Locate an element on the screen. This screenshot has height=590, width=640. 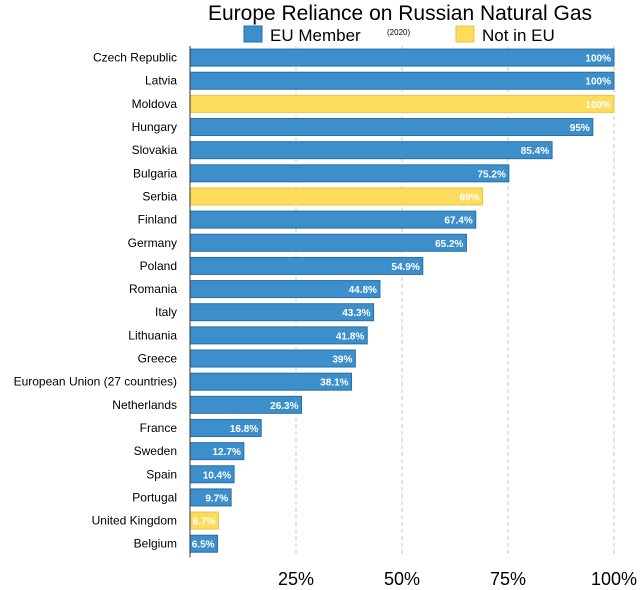
x-tick-label-50: 50% is located at coordinates (402, 579).